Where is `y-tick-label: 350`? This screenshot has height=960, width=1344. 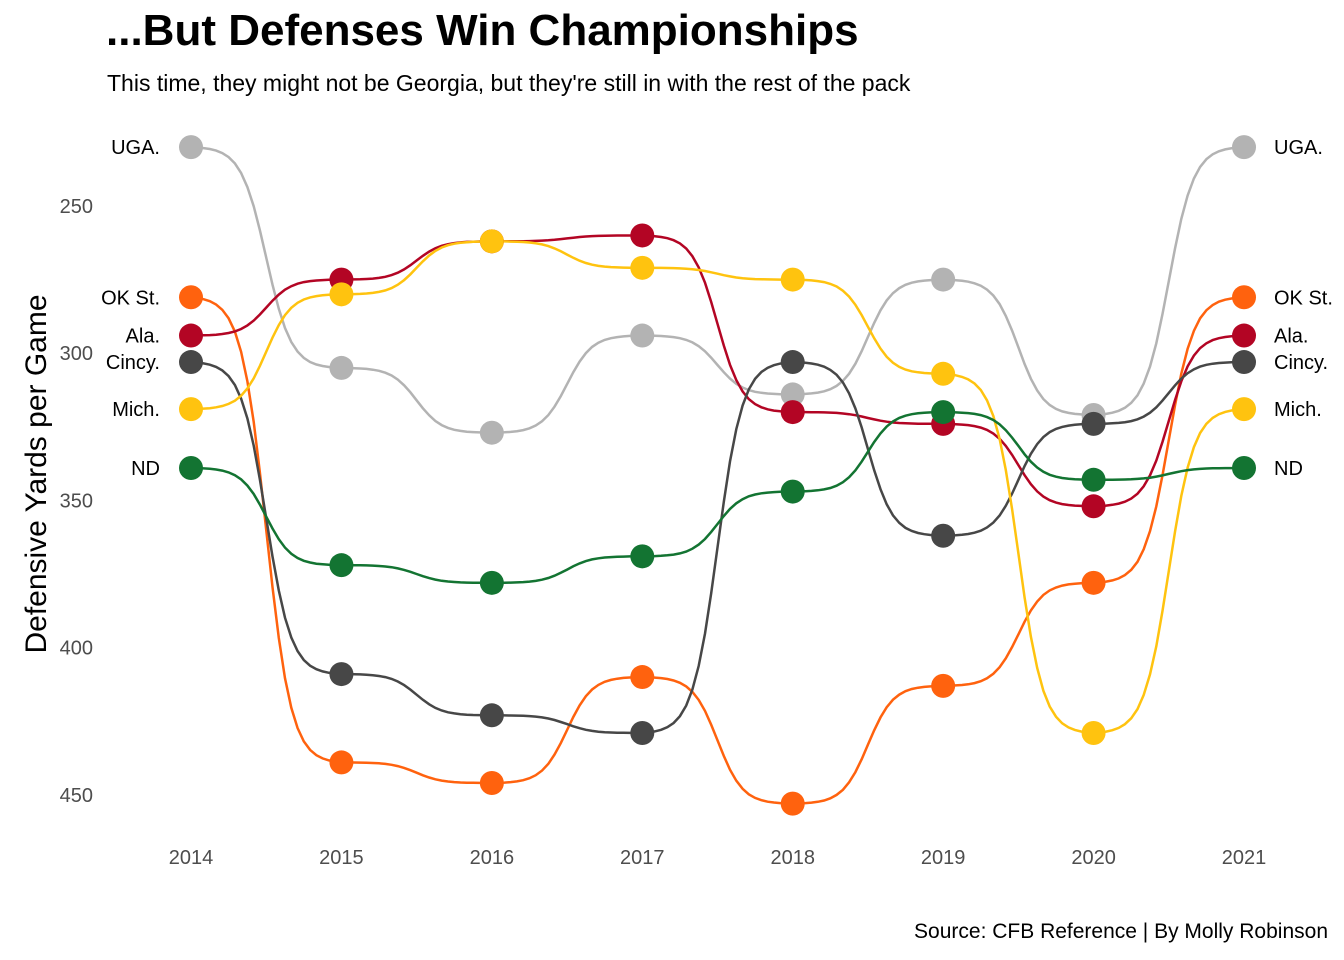 y-tick-label: 350 is located at coordinates (76, 501).